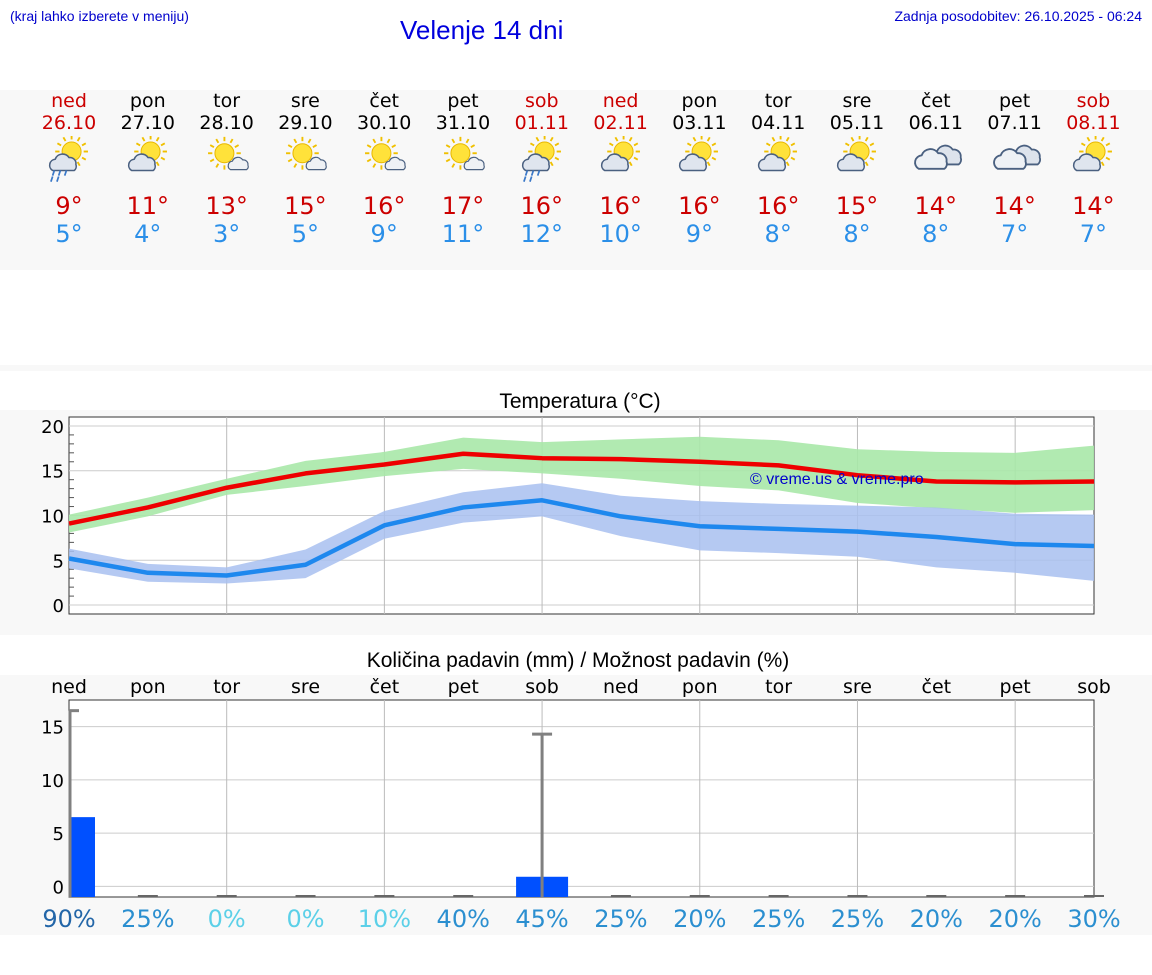 The height and width of the screenshot is (975, 1152). What do you see at coordinates (305, 919) in the screenshot?
I see `precipitation-chance: 0%` at bounding box center [305, 919].